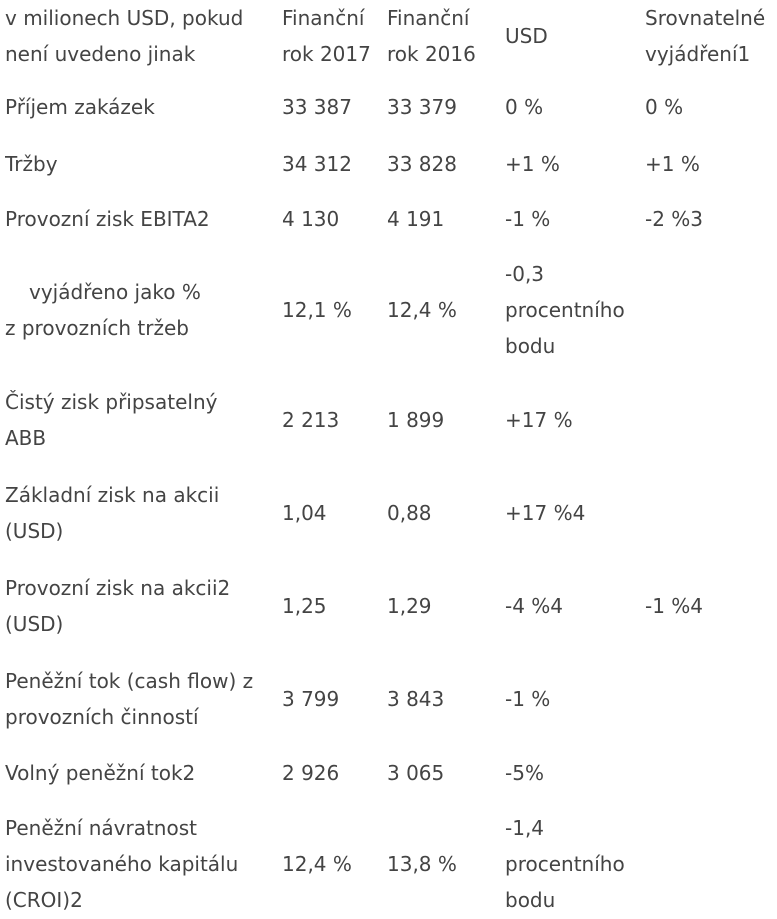  I want to click on header-usd-column: USD, so click(526, 36).